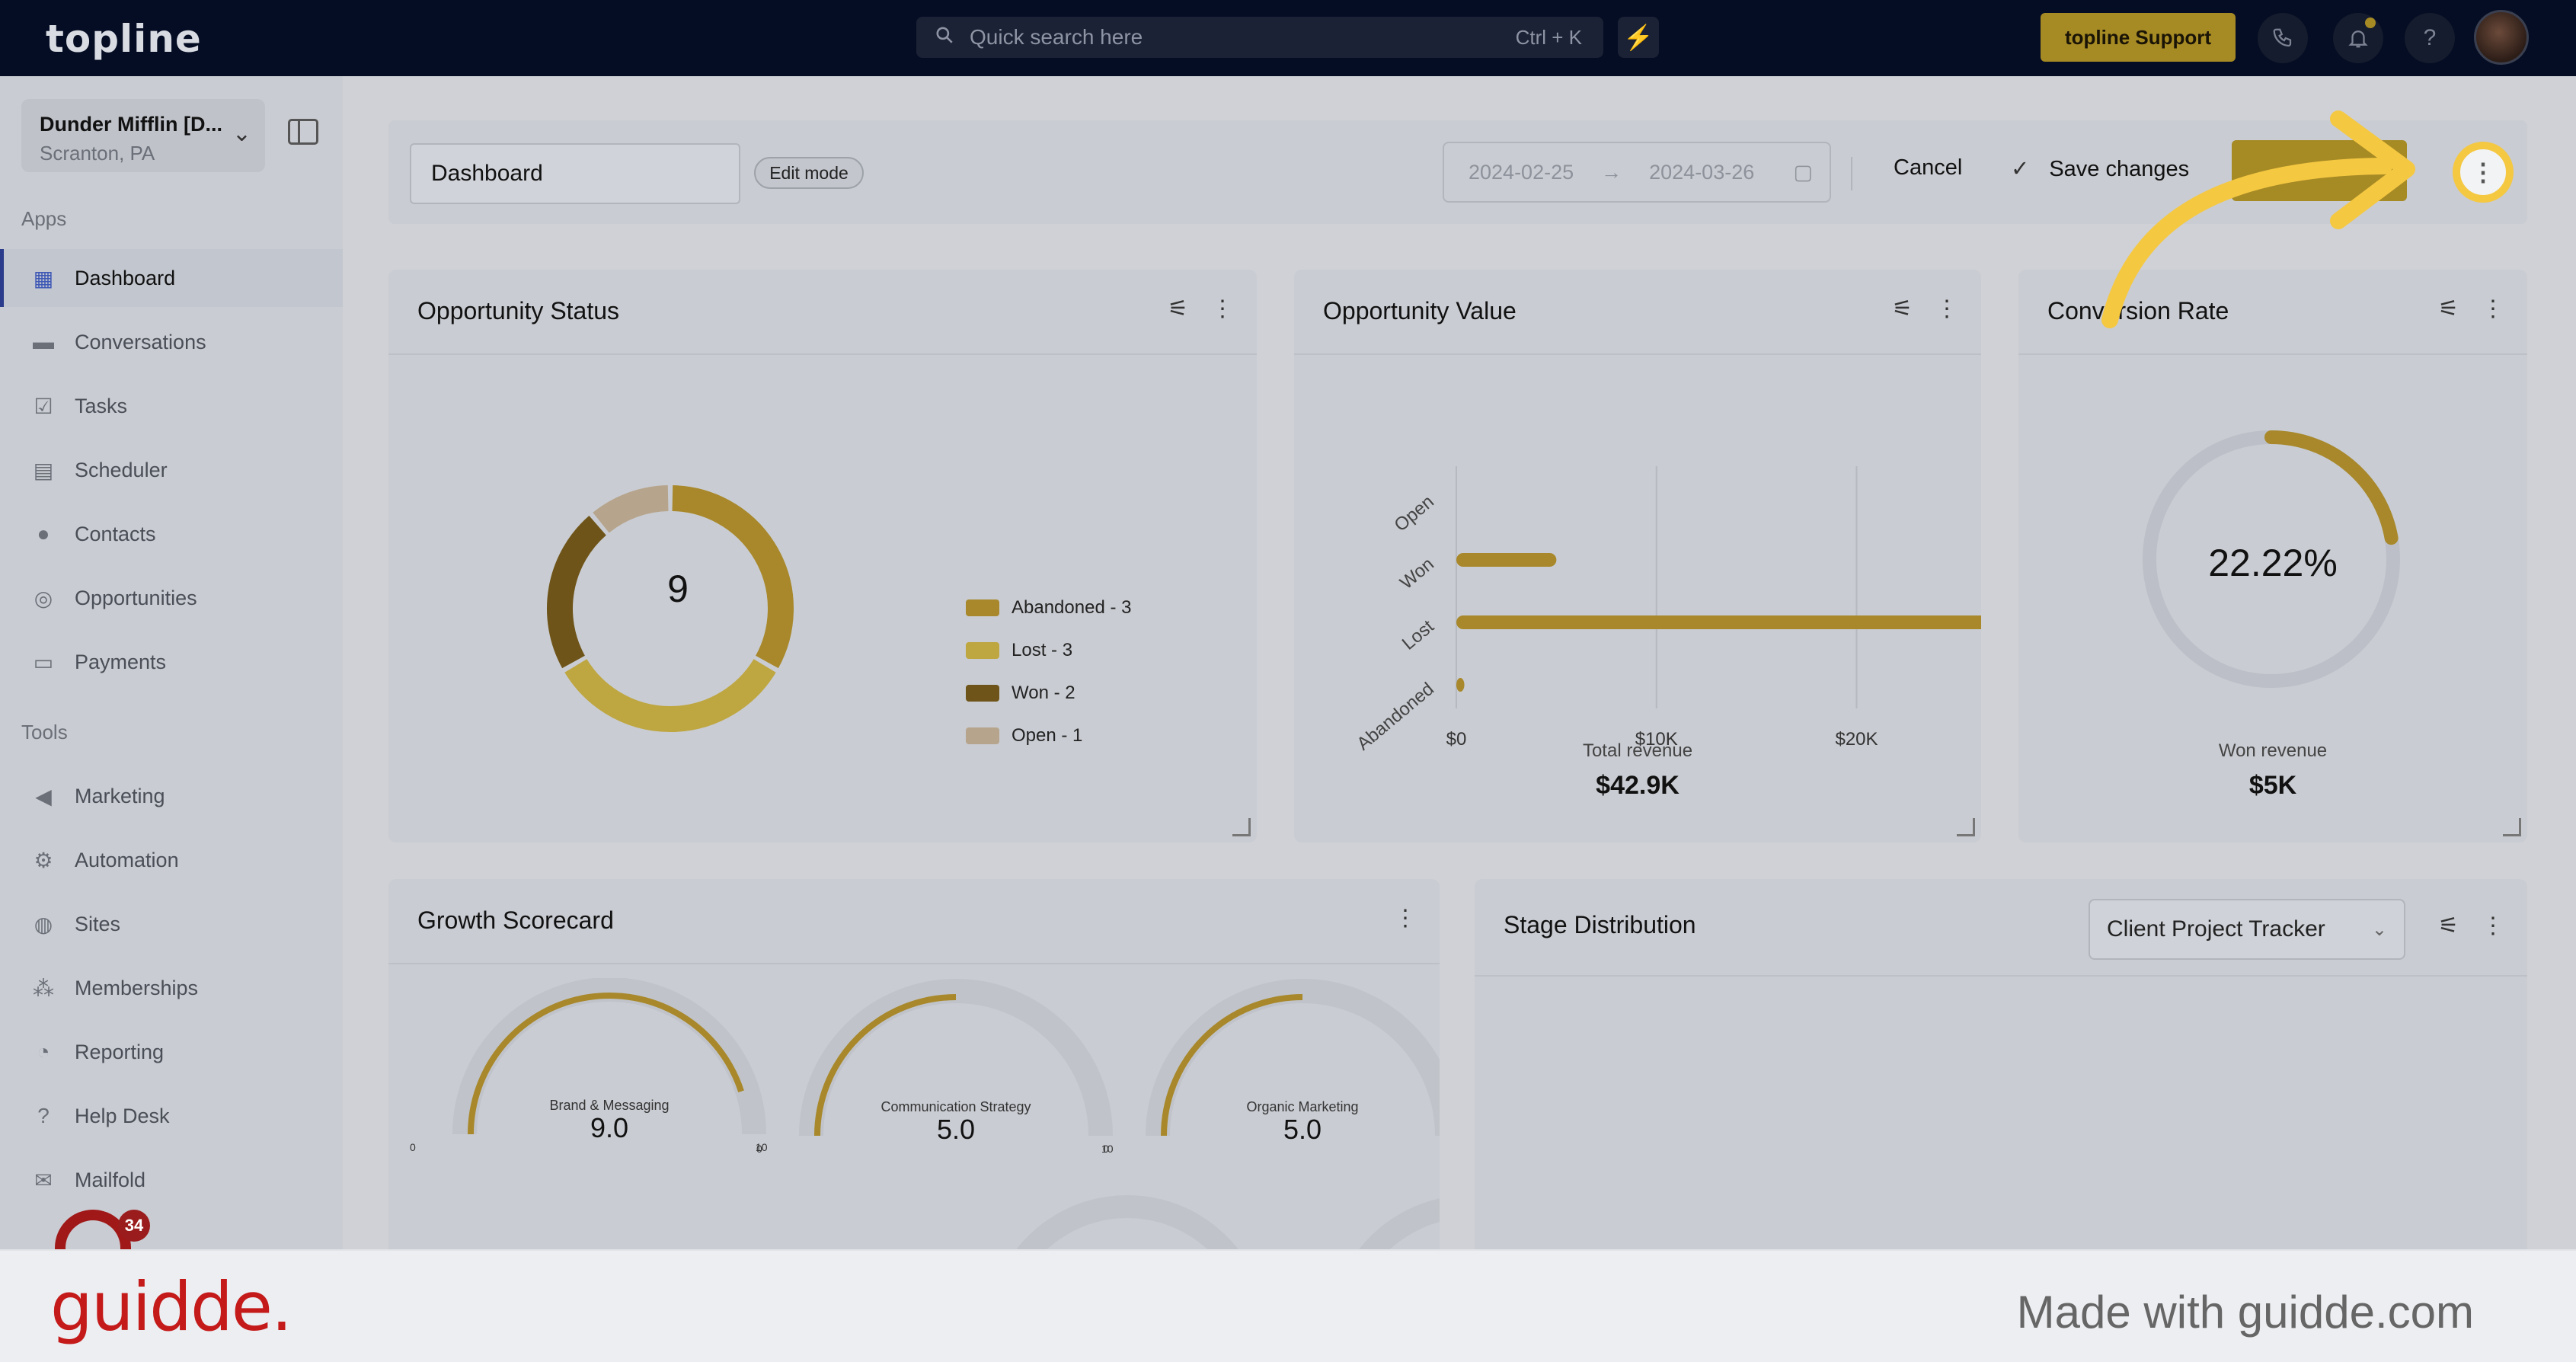 The image size is (2576, 1362). What do you see at coordinates (43, 1051) in the screenshot?
I see `pie-icon: ◔` at bounding box center [43, 1051].